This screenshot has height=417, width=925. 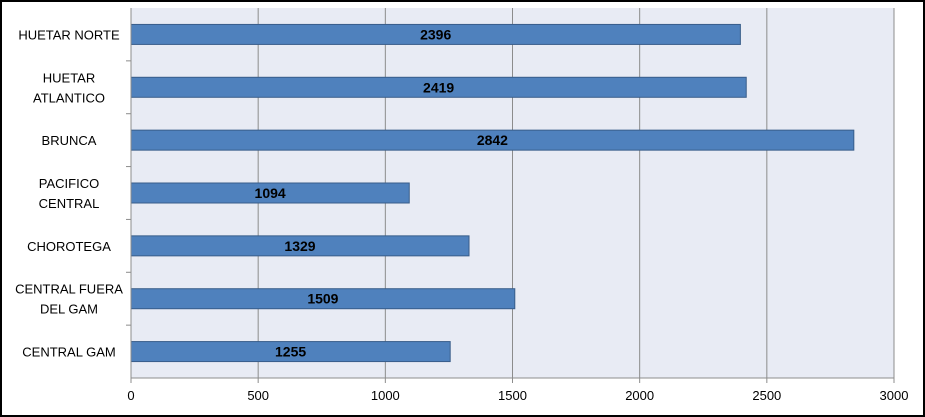 What do you see at coordinates (69, 246) in the screenshot?
I see `category-label: CHOROTEGA` at bounding box center [69, 246].